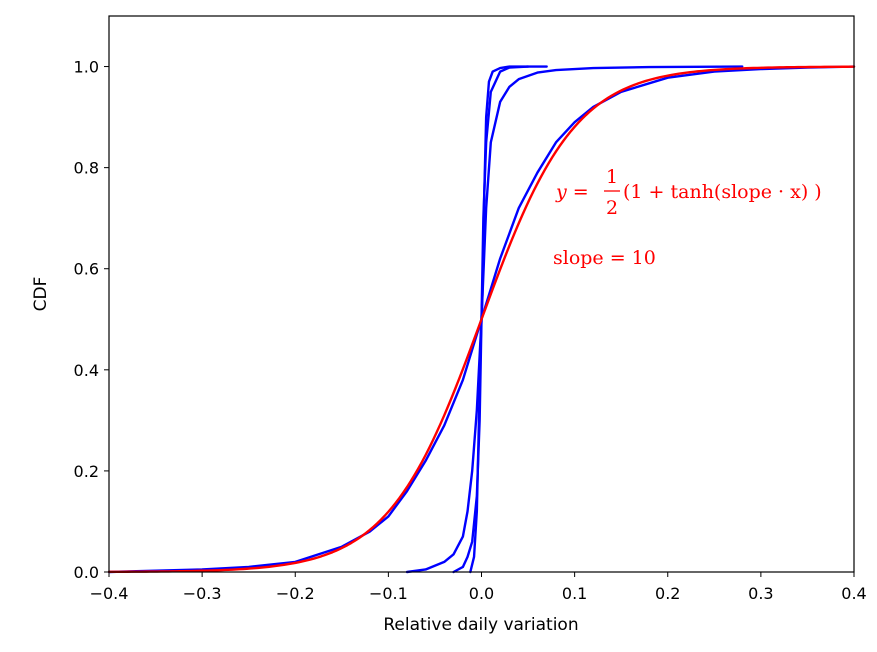 This screenshot has width=877, height=652. What do you see at coordinates (109, 593) in the screenshot?
I see `x-tick-label: −0.4` at bounding box center [109, 593].